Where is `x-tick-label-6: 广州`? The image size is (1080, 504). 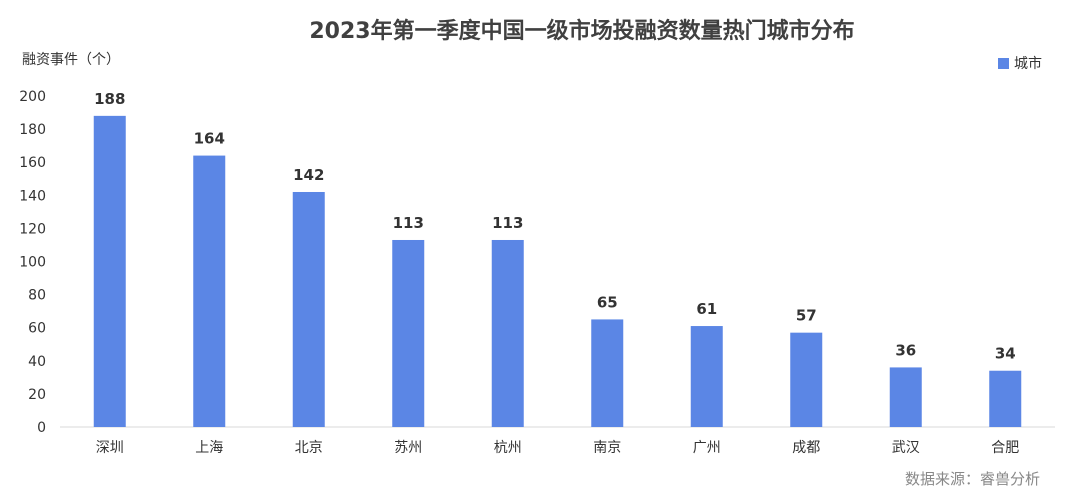 x-tick-label-6: 广州 is located at coordinates (707, 448).